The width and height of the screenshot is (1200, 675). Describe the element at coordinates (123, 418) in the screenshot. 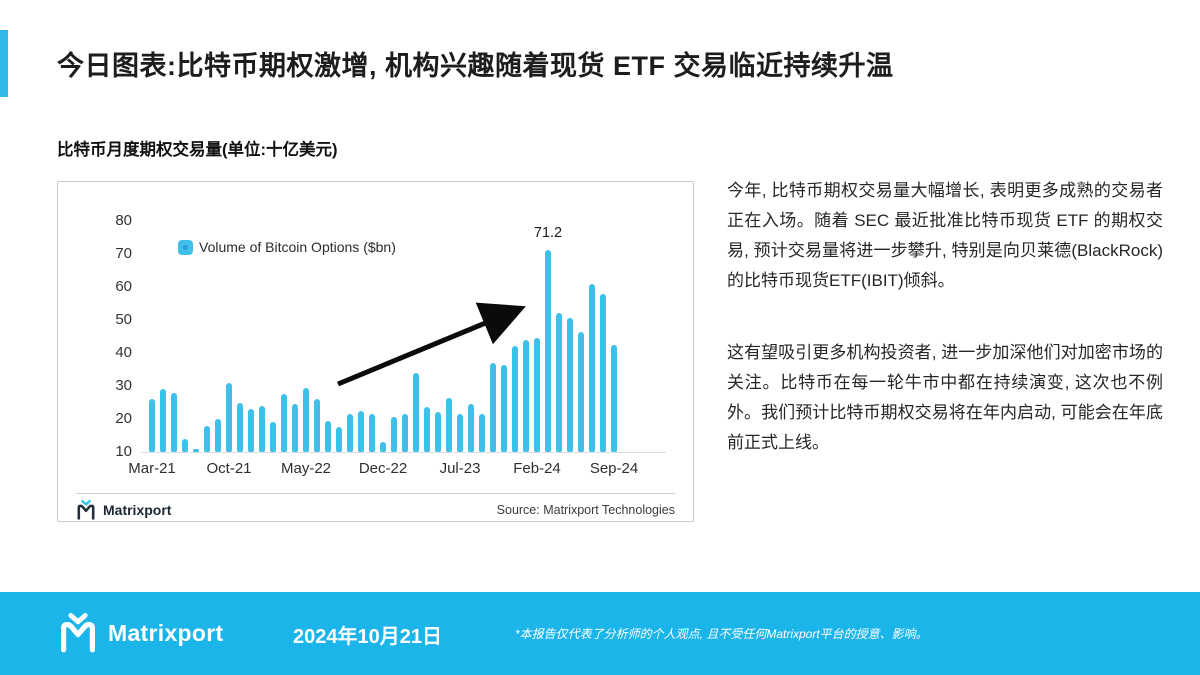

I see `y-tick-20: 20` at that location.